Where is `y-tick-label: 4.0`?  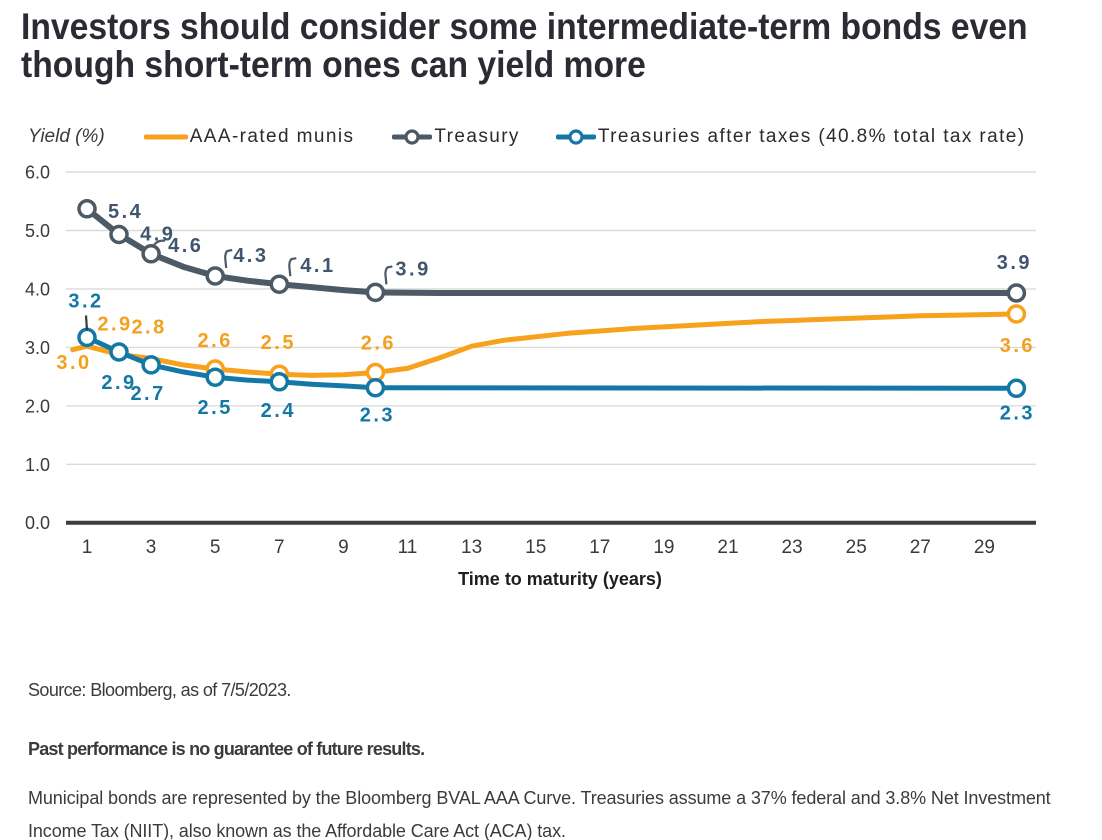
y-tick-label: 4.0 is located at coordinates (37, 289).